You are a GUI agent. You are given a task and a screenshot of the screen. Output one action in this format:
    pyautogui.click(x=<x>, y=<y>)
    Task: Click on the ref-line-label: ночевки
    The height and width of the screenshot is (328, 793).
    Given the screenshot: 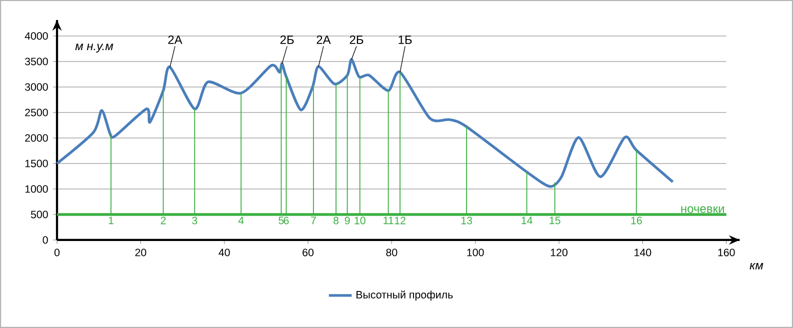 What is the action you would take?
    pyautogui.click(x=702, y=209)
    